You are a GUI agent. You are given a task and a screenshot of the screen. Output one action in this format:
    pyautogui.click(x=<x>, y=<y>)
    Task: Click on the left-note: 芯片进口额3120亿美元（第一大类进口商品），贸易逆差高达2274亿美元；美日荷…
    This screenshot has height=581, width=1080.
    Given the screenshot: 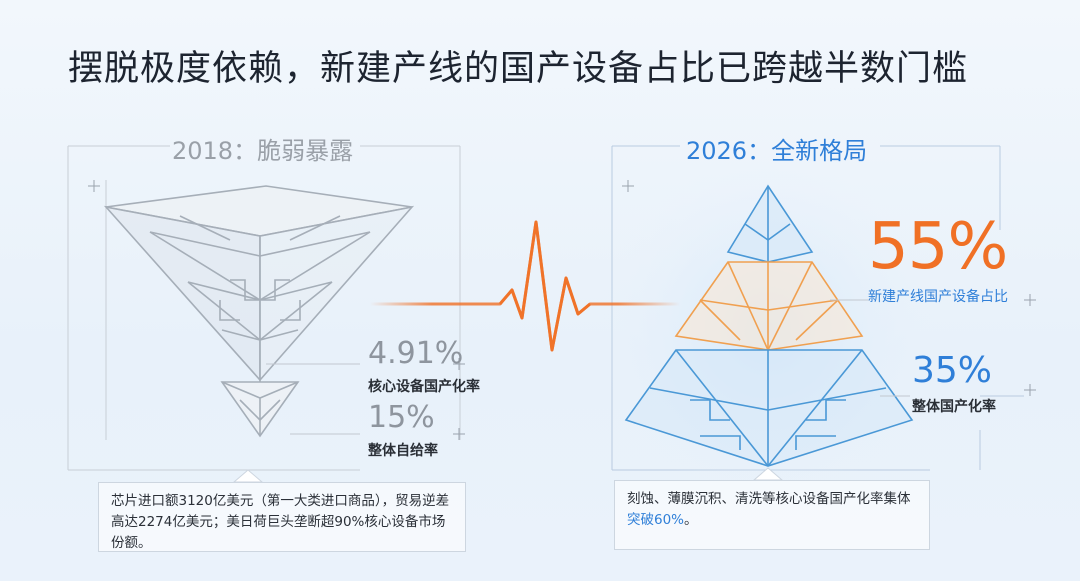 What is the action you would take?
    pyautogui.click(x=282, y=517)
    